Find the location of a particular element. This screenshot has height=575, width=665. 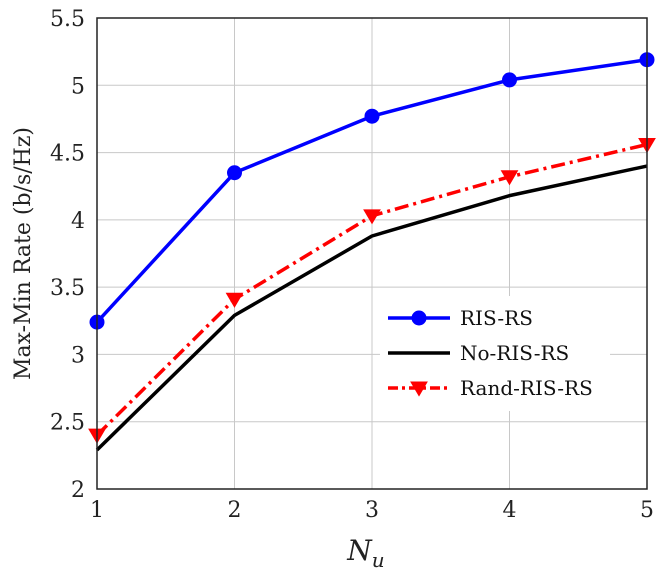

legend-item: No-RIS-RS is located at coordinates (478, 353).